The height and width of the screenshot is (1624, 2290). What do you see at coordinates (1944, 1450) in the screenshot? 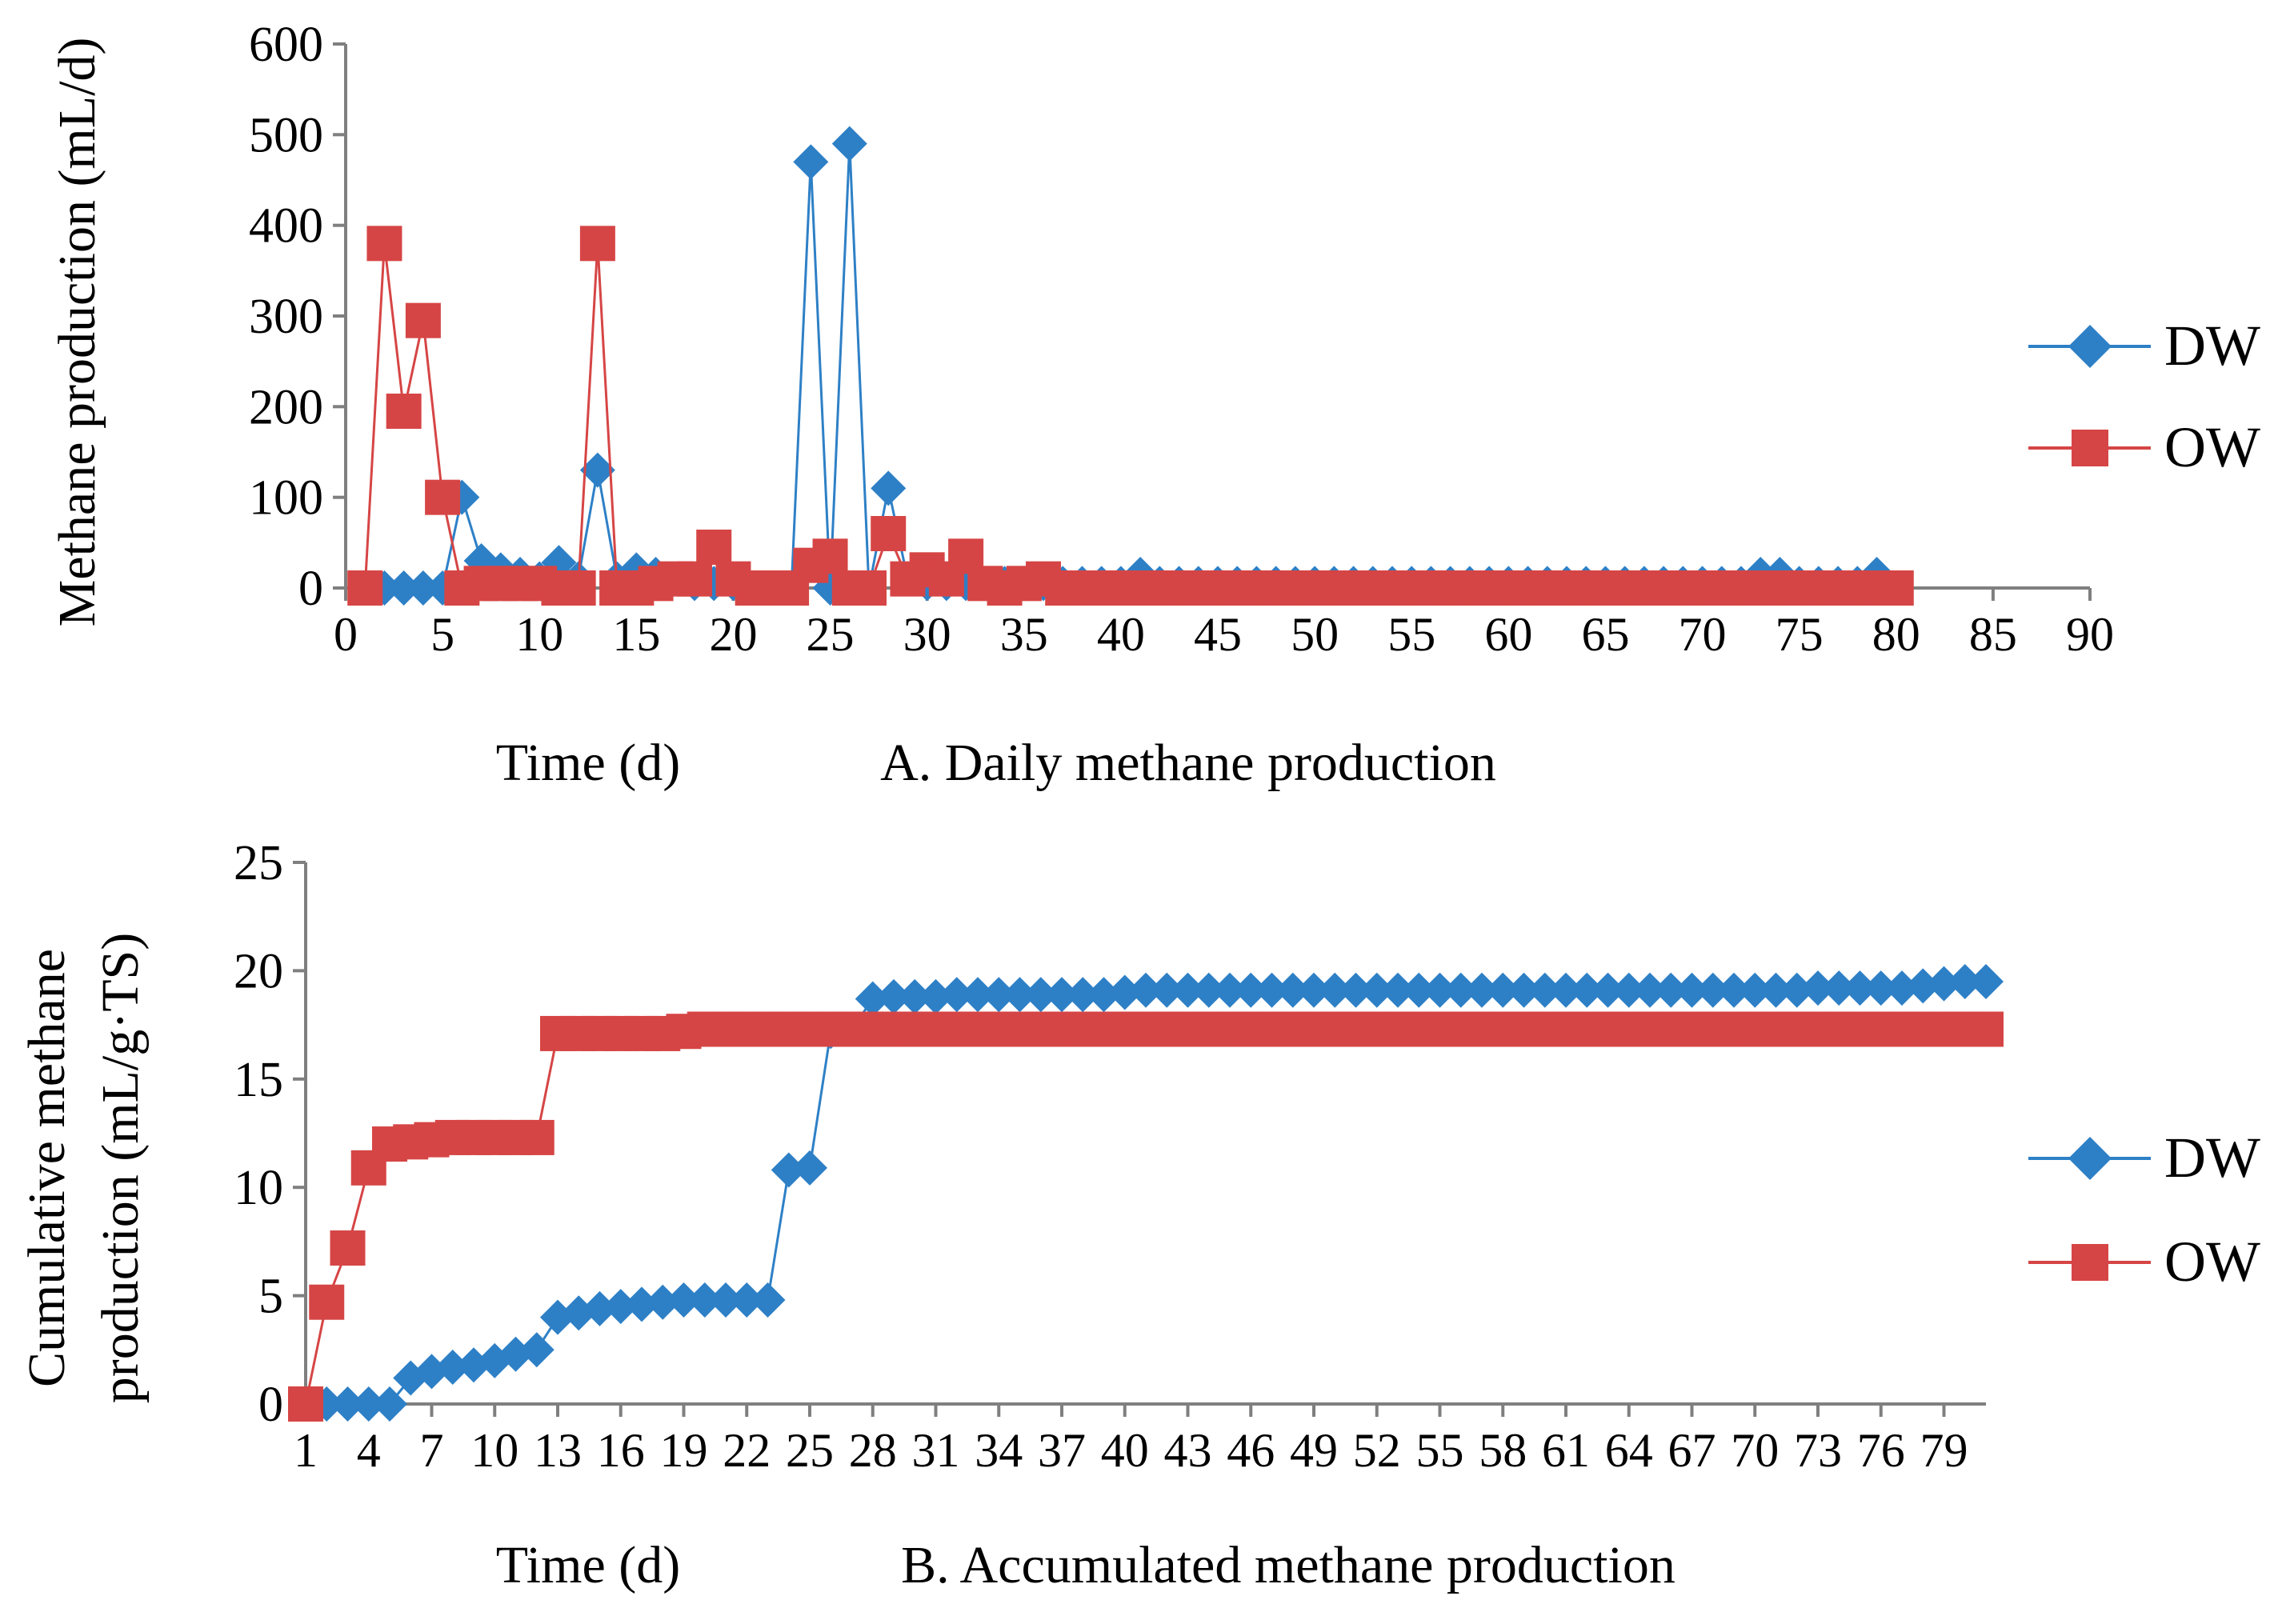
I see `x-tick-label: 79` at bounding box center [1944, 1450].